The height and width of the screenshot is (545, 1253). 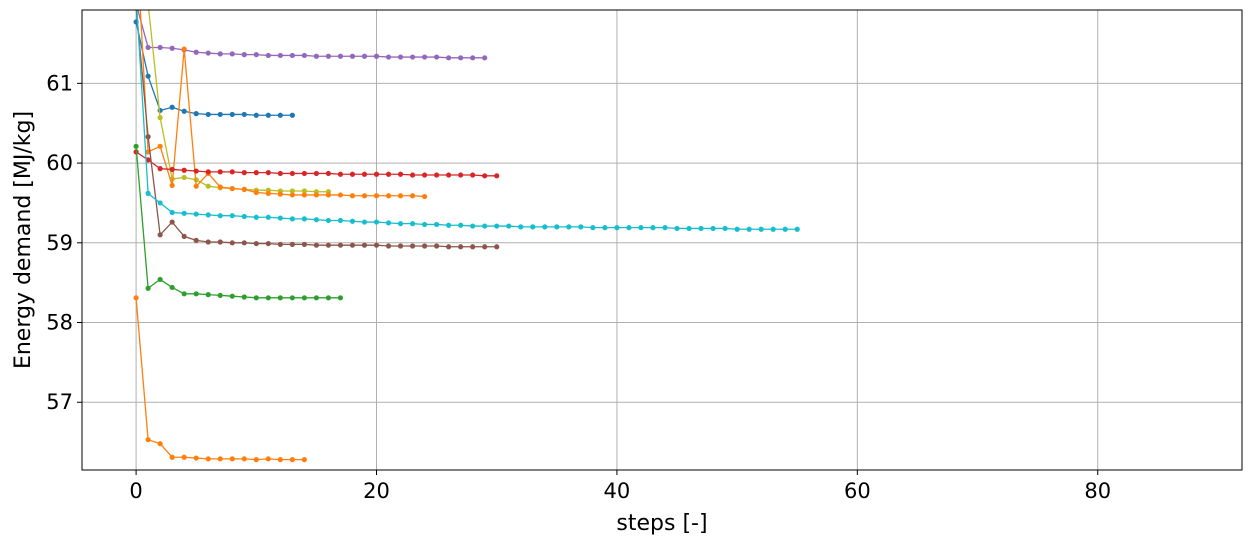 What do you see at coordinates (23, 240) in the screenshot?
I see `y-axis-label: Energy demand [MJ/kg]` at bounding box center [23, 240].